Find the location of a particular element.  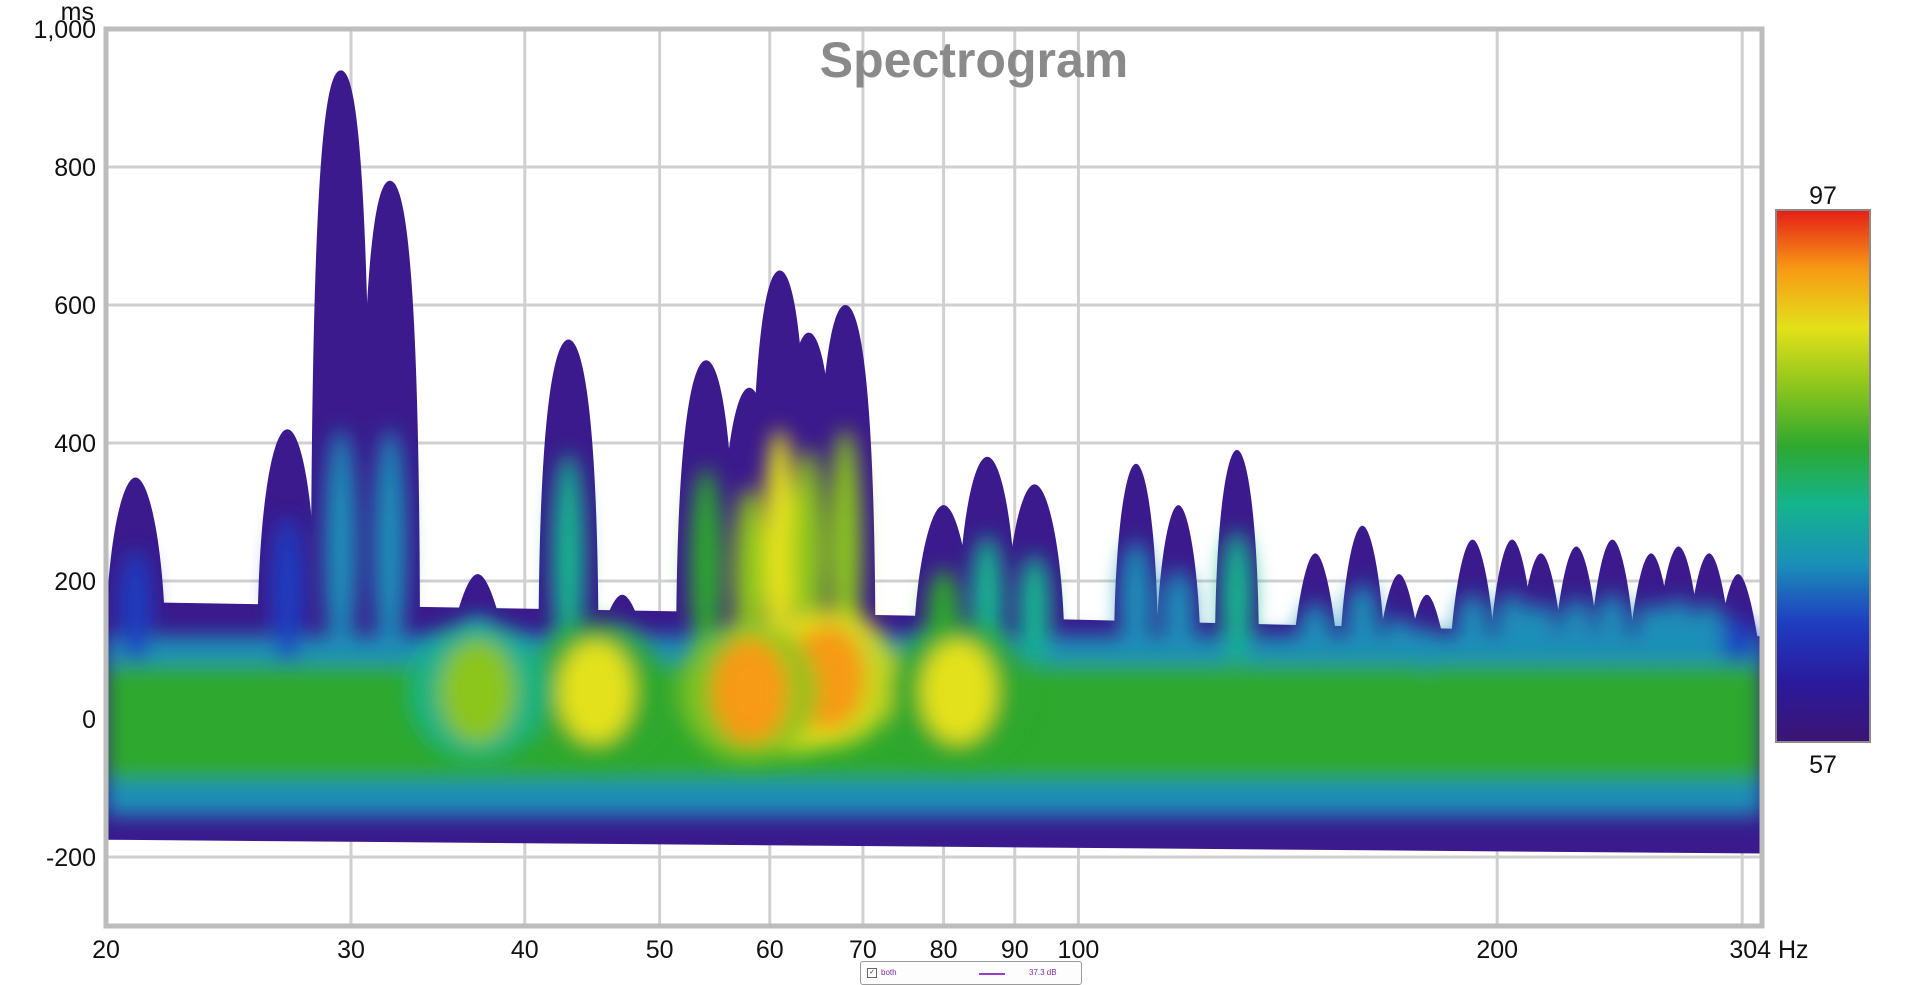

legend-series-name: both is located at coordinates (889, 972).